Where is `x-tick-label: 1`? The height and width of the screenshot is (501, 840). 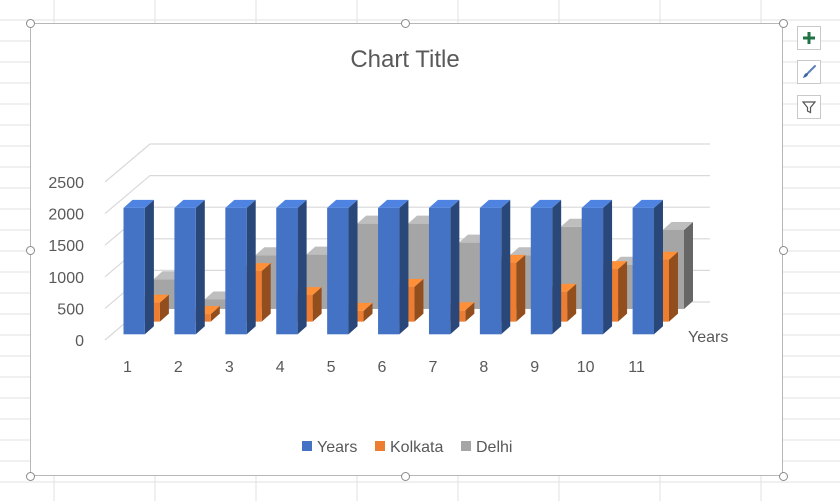
x-tick-label: 1 is located at coordinates (127, 367).